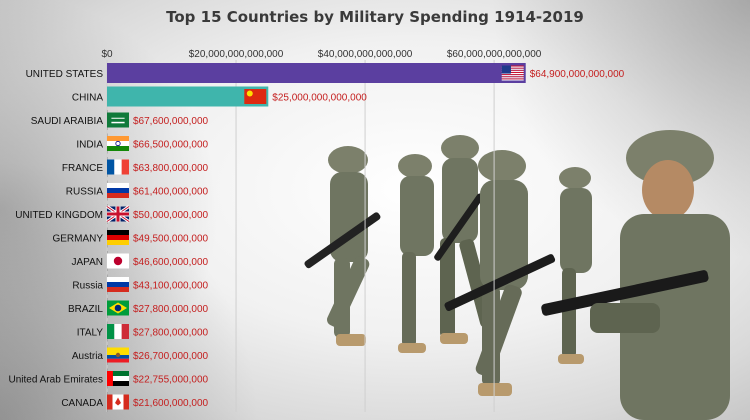 This screenshot has height=420, width=750. I want to click on value-label: $21,600,000,000, so click(171, 403).